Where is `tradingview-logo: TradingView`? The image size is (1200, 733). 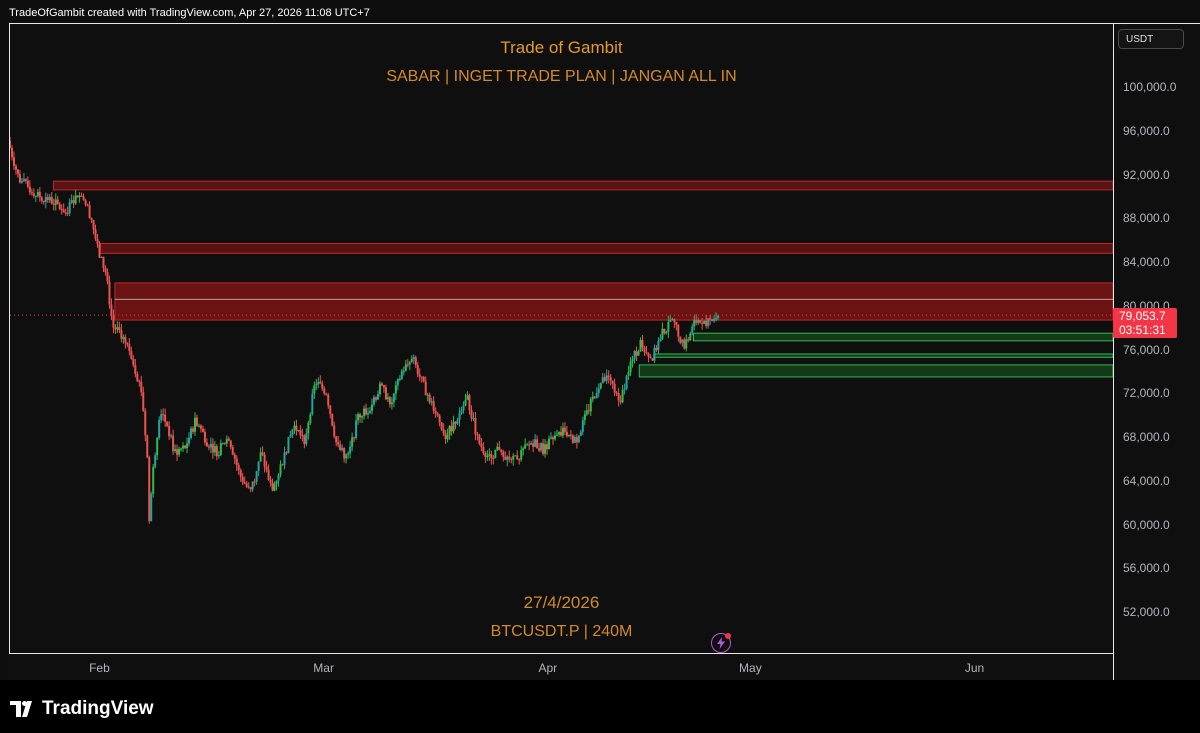 tradingview-logo: TradingView is located at coordinates (82, 709).